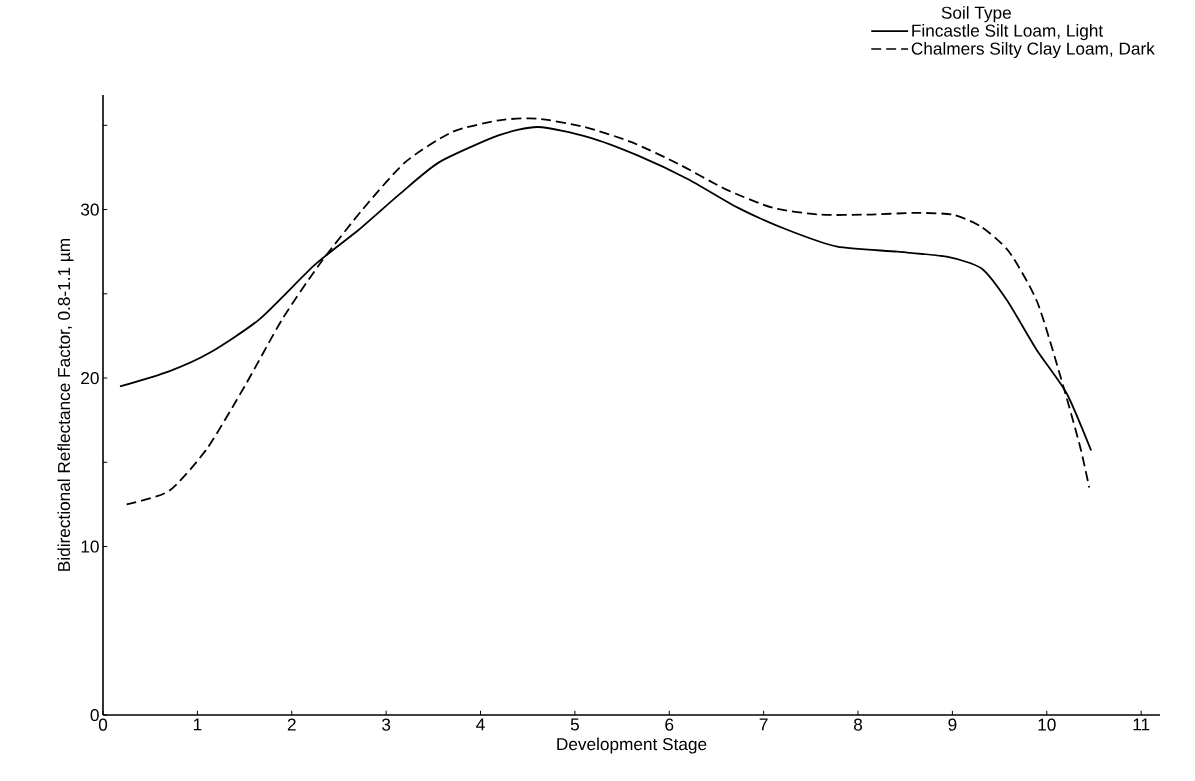 This screenshot has height=781, width=1195. I want to click on x-tick-label: 10, so click(1047, 724).